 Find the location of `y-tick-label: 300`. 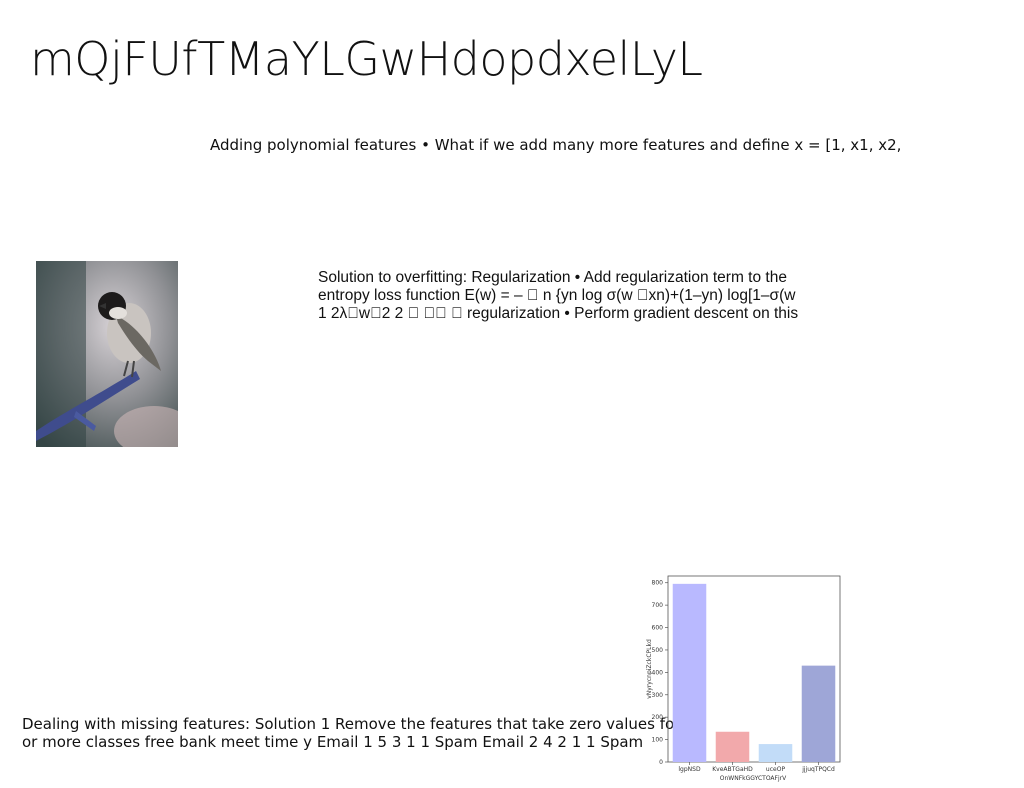

y-tick-label: 300 is located at coordinates (658, 695).